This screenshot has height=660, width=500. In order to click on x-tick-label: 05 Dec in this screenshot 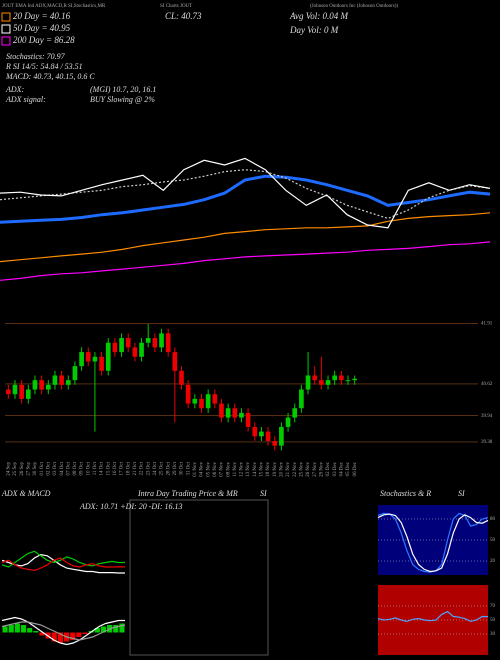, I will do `click(348, 468)`.